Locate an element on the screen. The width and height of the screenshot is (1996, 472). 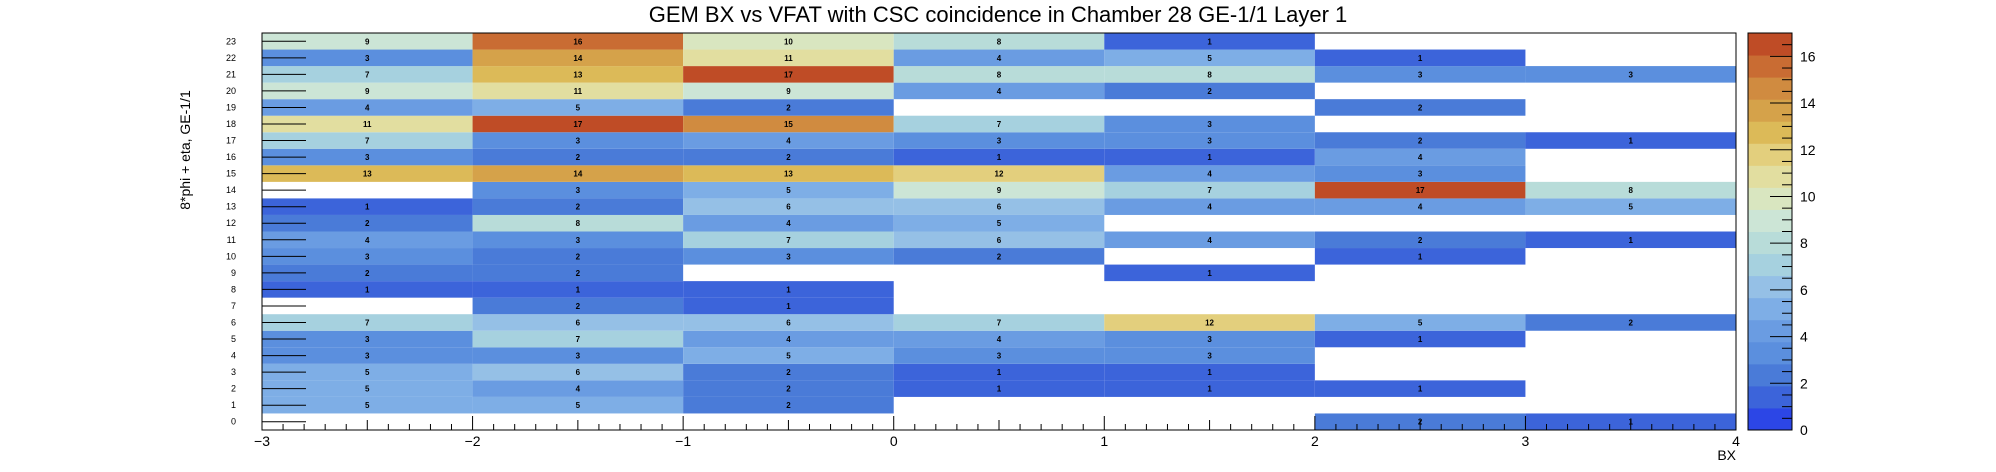
y-tick-label: 9 is located at coordinates (233, 273).